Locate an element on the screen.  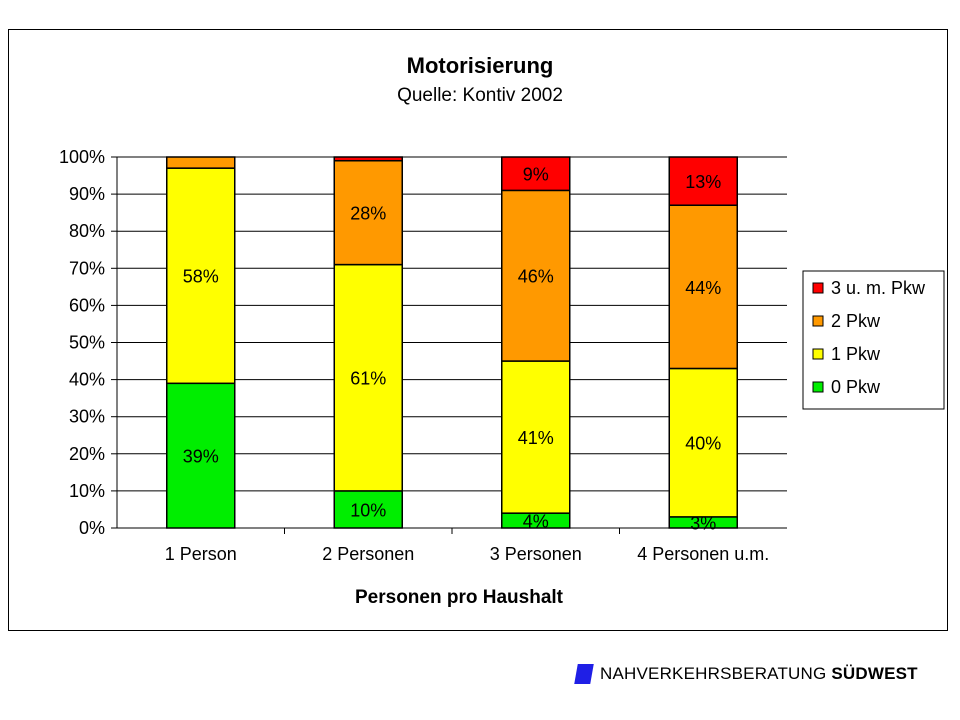
legend: 3 u. m. Pkw 2 Pkw 1 Pkw 0 Pkw is located at coordinates (873, 340).